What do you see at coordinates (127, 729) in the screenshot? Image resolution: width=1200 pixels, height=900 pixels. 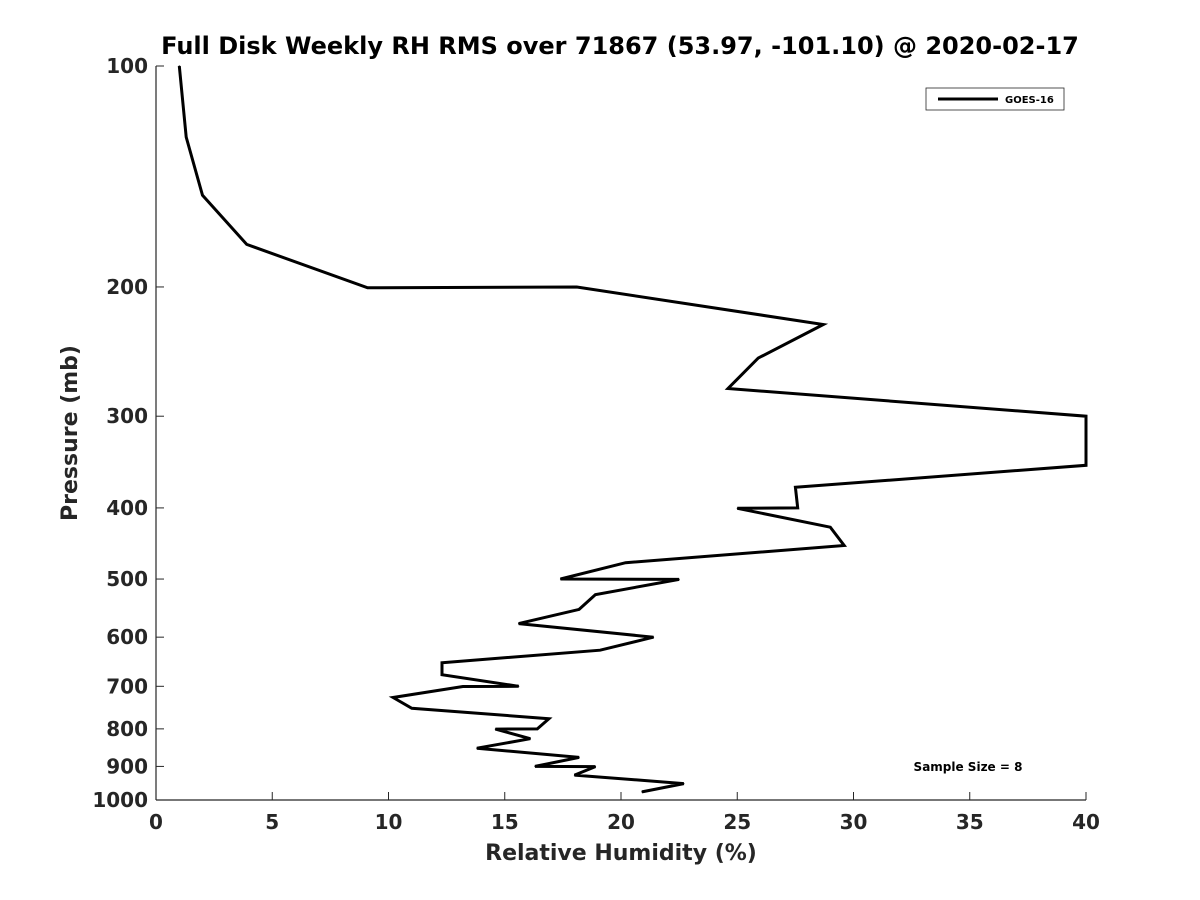 I see `y-tick-label: 800` at bounding box center [127, 729].